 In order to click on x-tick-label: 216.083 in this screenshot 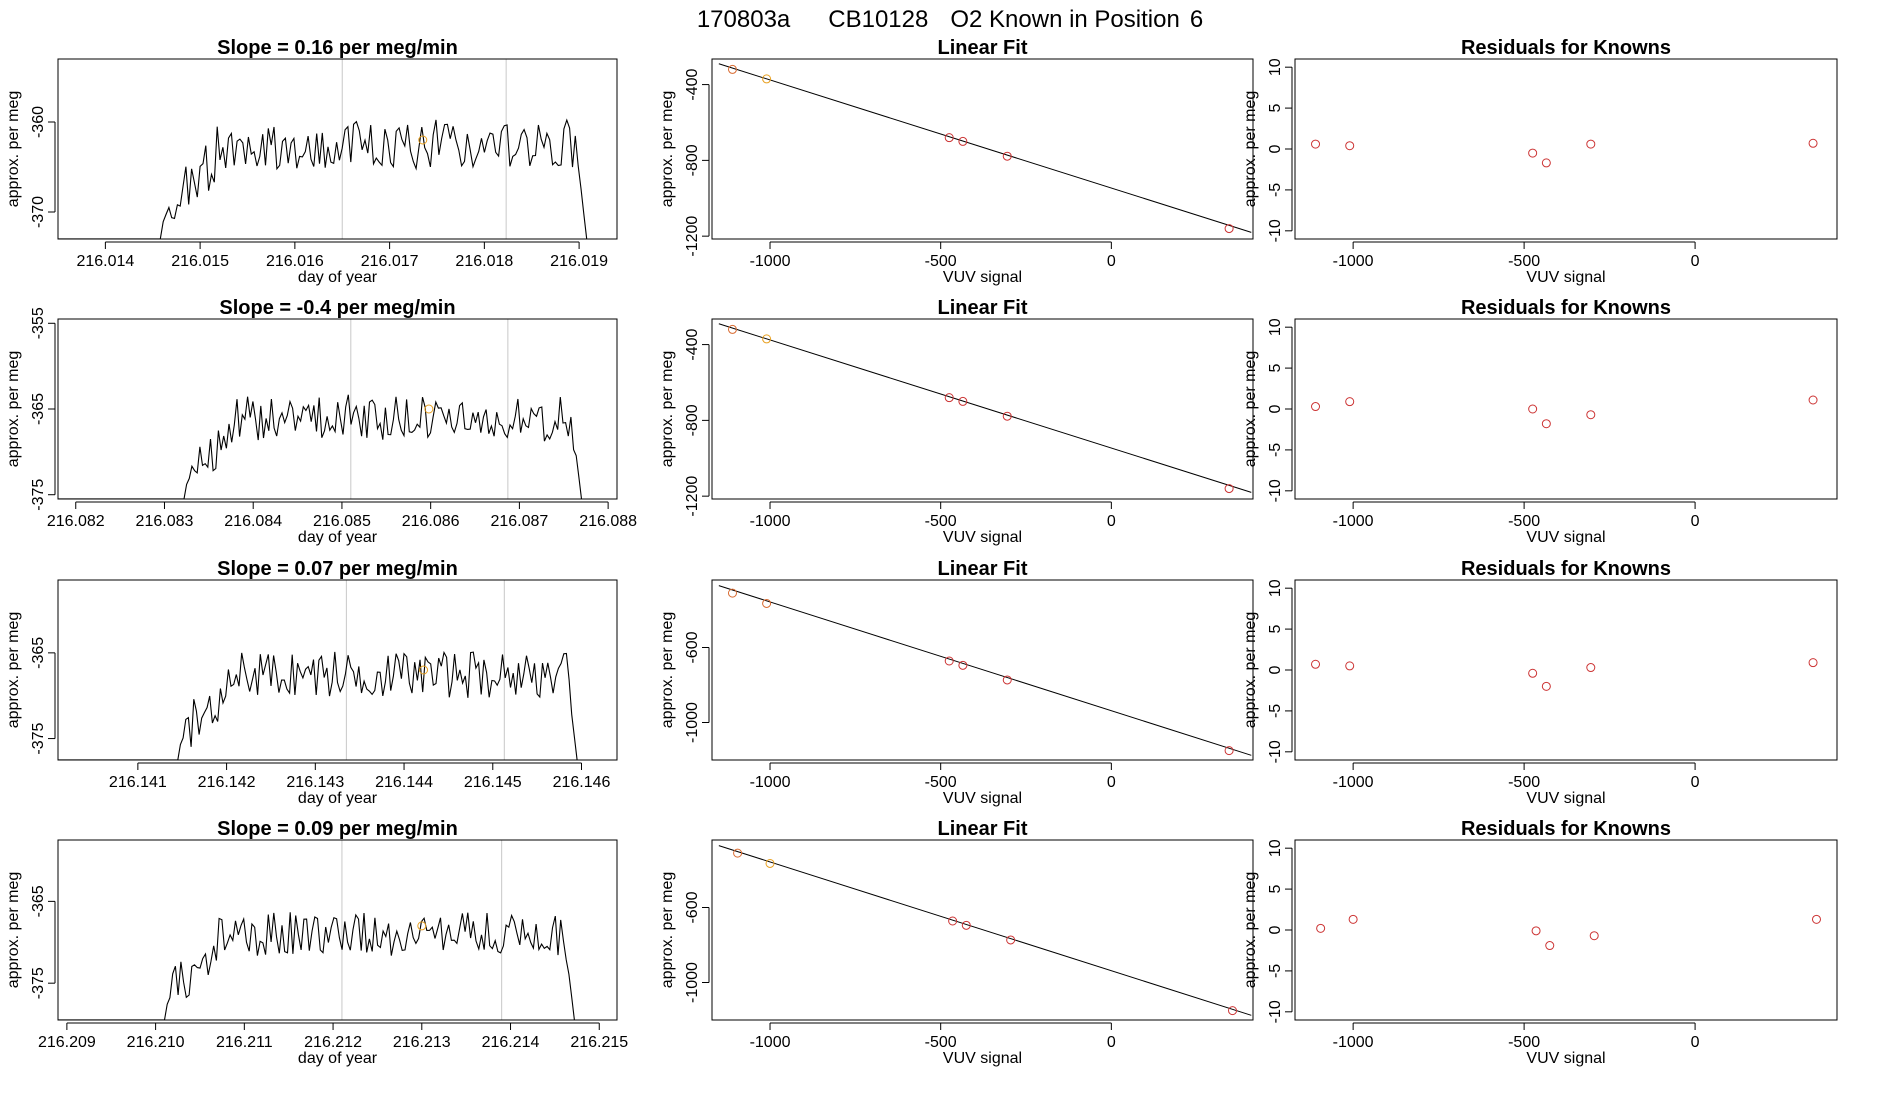, I will do `click(165, 521)`.